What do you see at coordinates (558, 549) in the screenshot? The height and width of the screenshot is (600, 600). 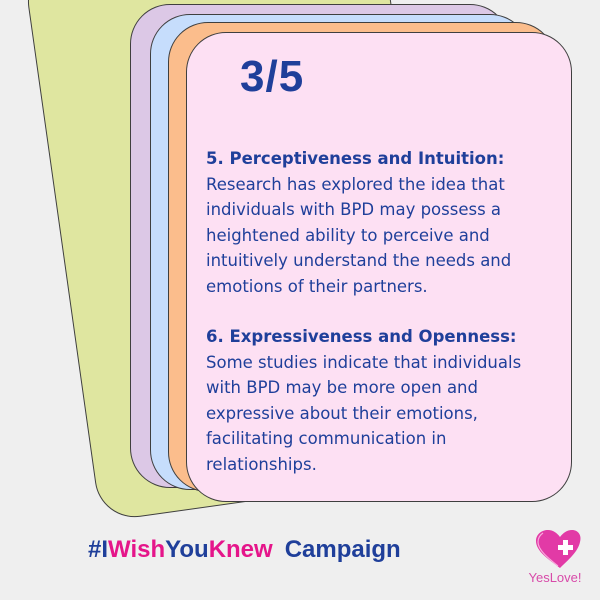 I see `heart-plus-icon` at bounding box center [558, 549].